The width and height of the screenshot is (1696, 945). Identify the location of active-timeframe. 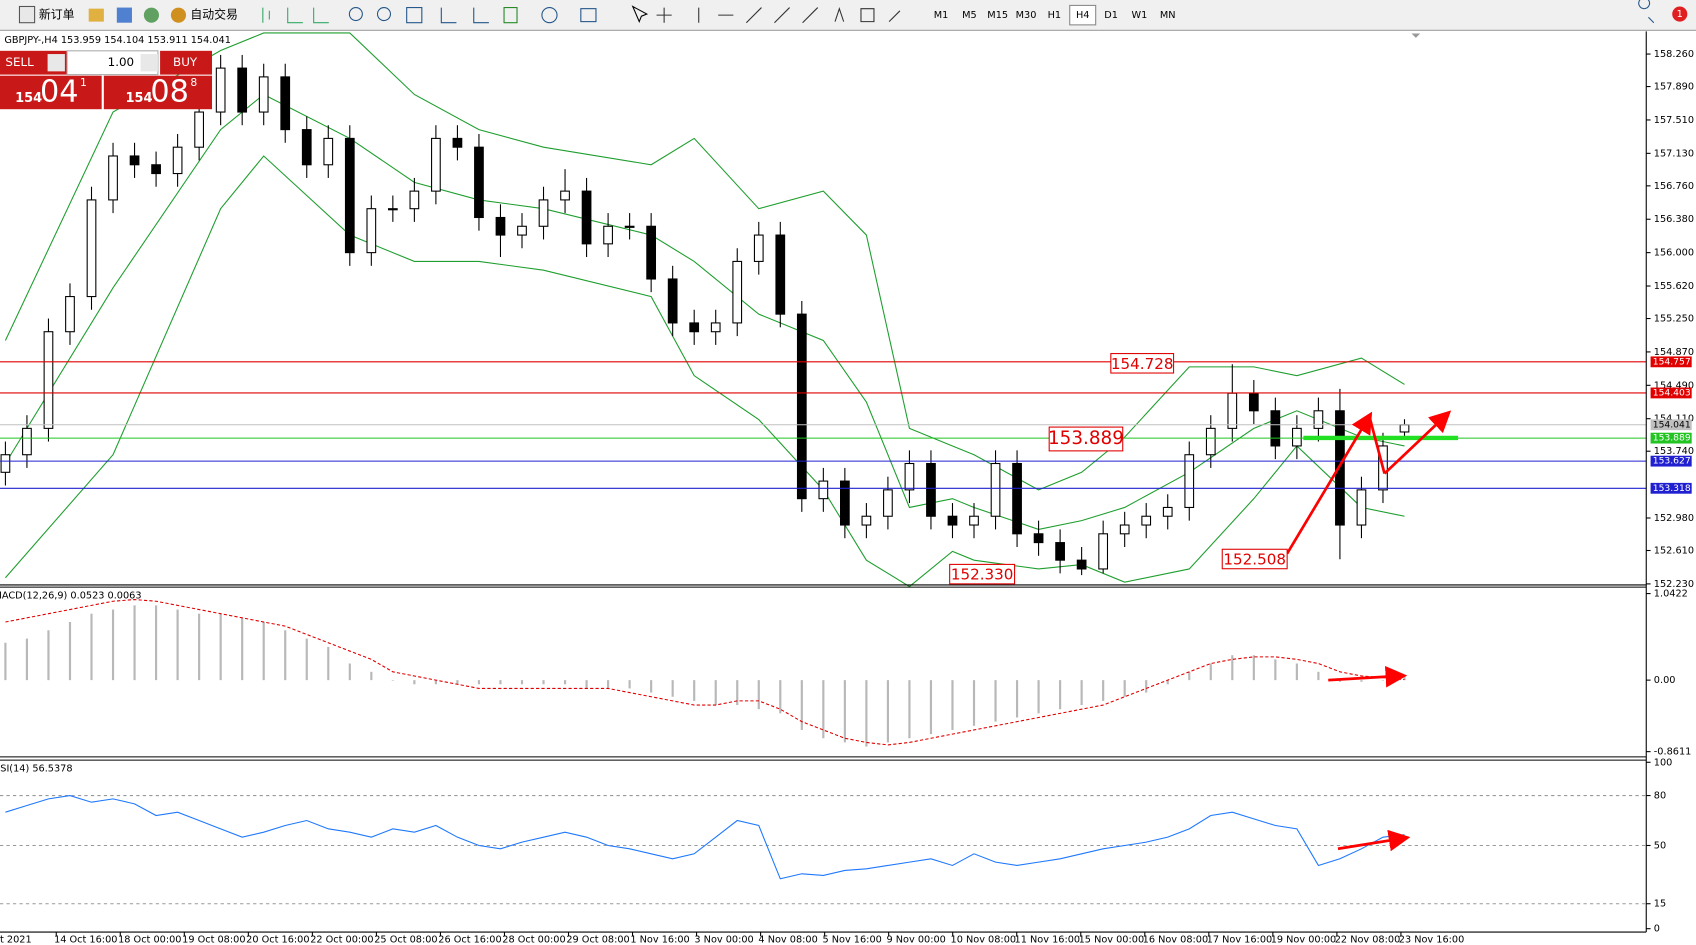
(1083, 15).